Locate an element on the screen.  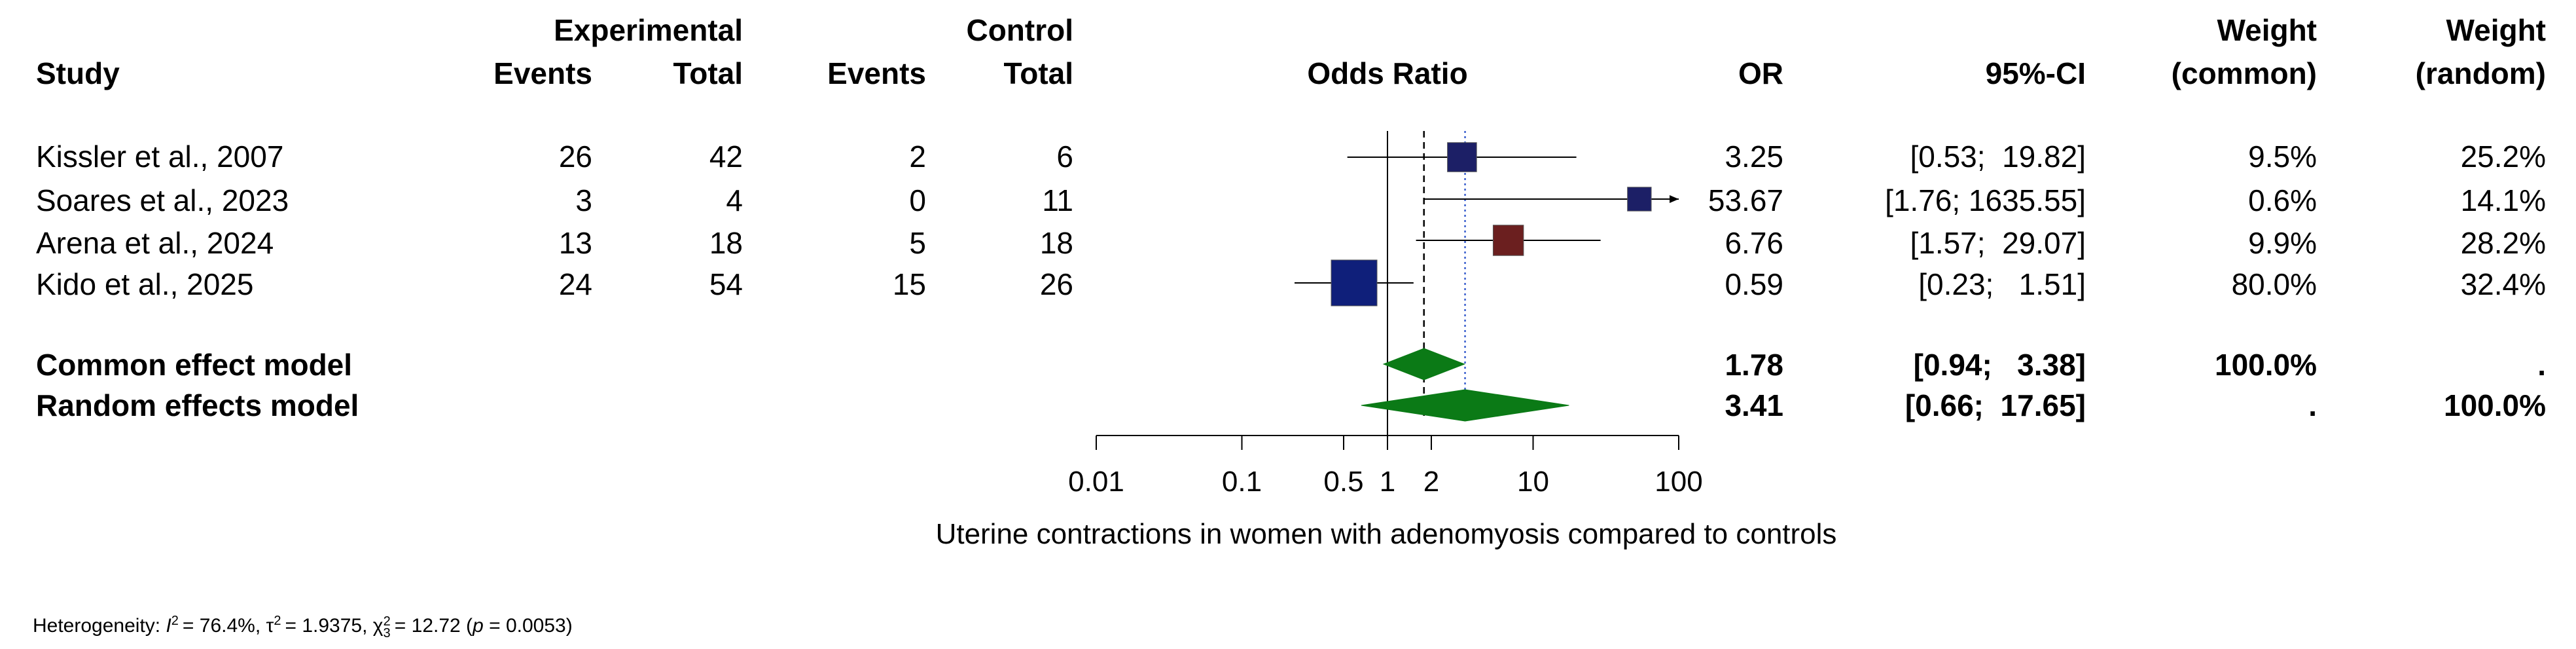
het-i-sup: 2 is located at coordinates (175, 621).